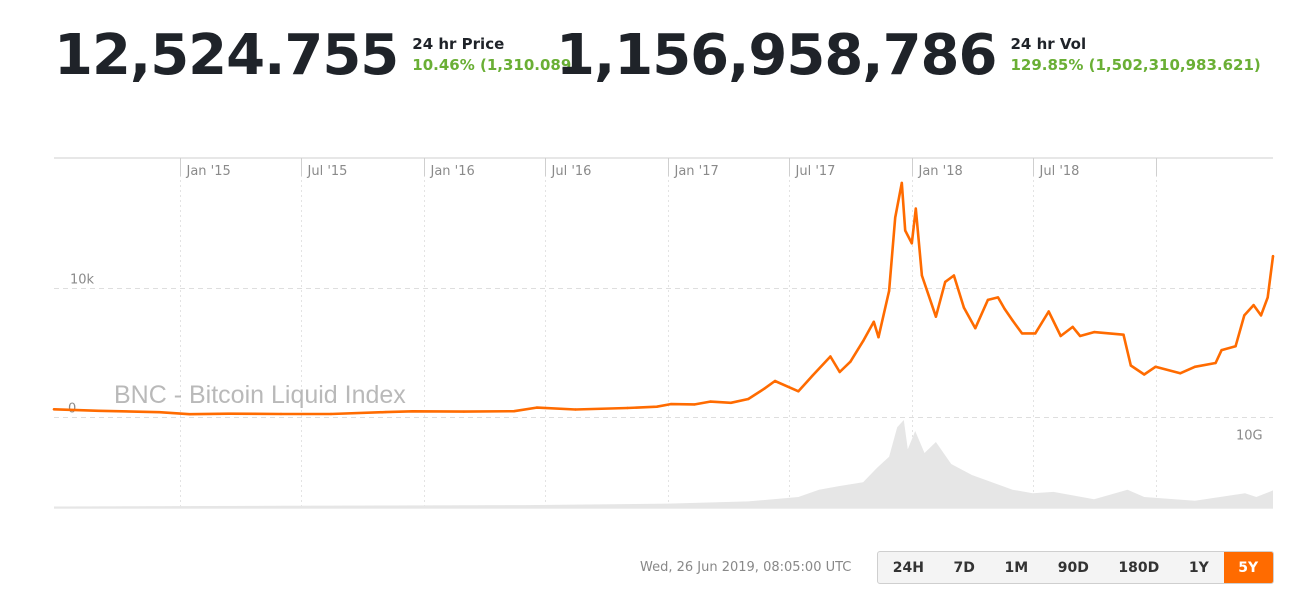  I want to click on range-button-90d: 90D, so click(1073, 567).